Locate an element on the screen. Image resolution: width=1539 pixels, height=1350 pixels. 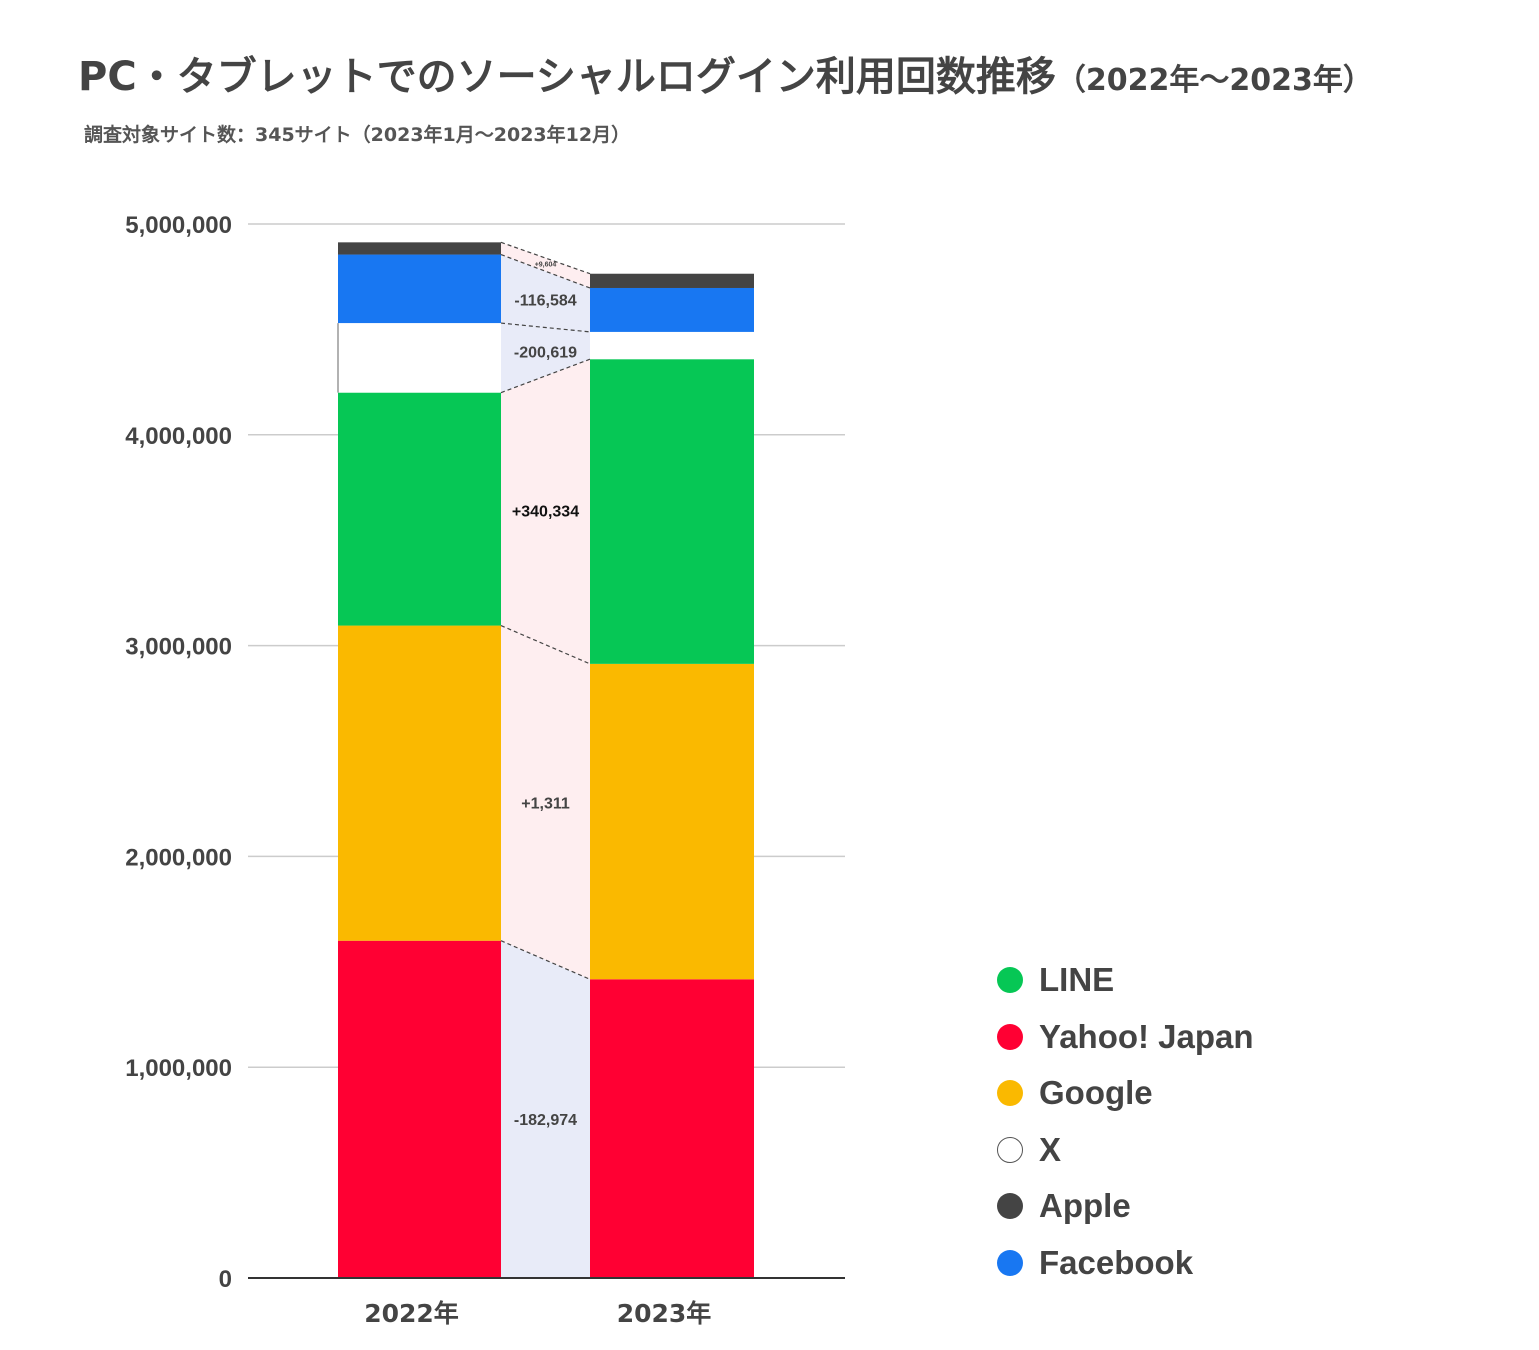
legend-swatch-yahoo is located at coordinates (1010, 1036).